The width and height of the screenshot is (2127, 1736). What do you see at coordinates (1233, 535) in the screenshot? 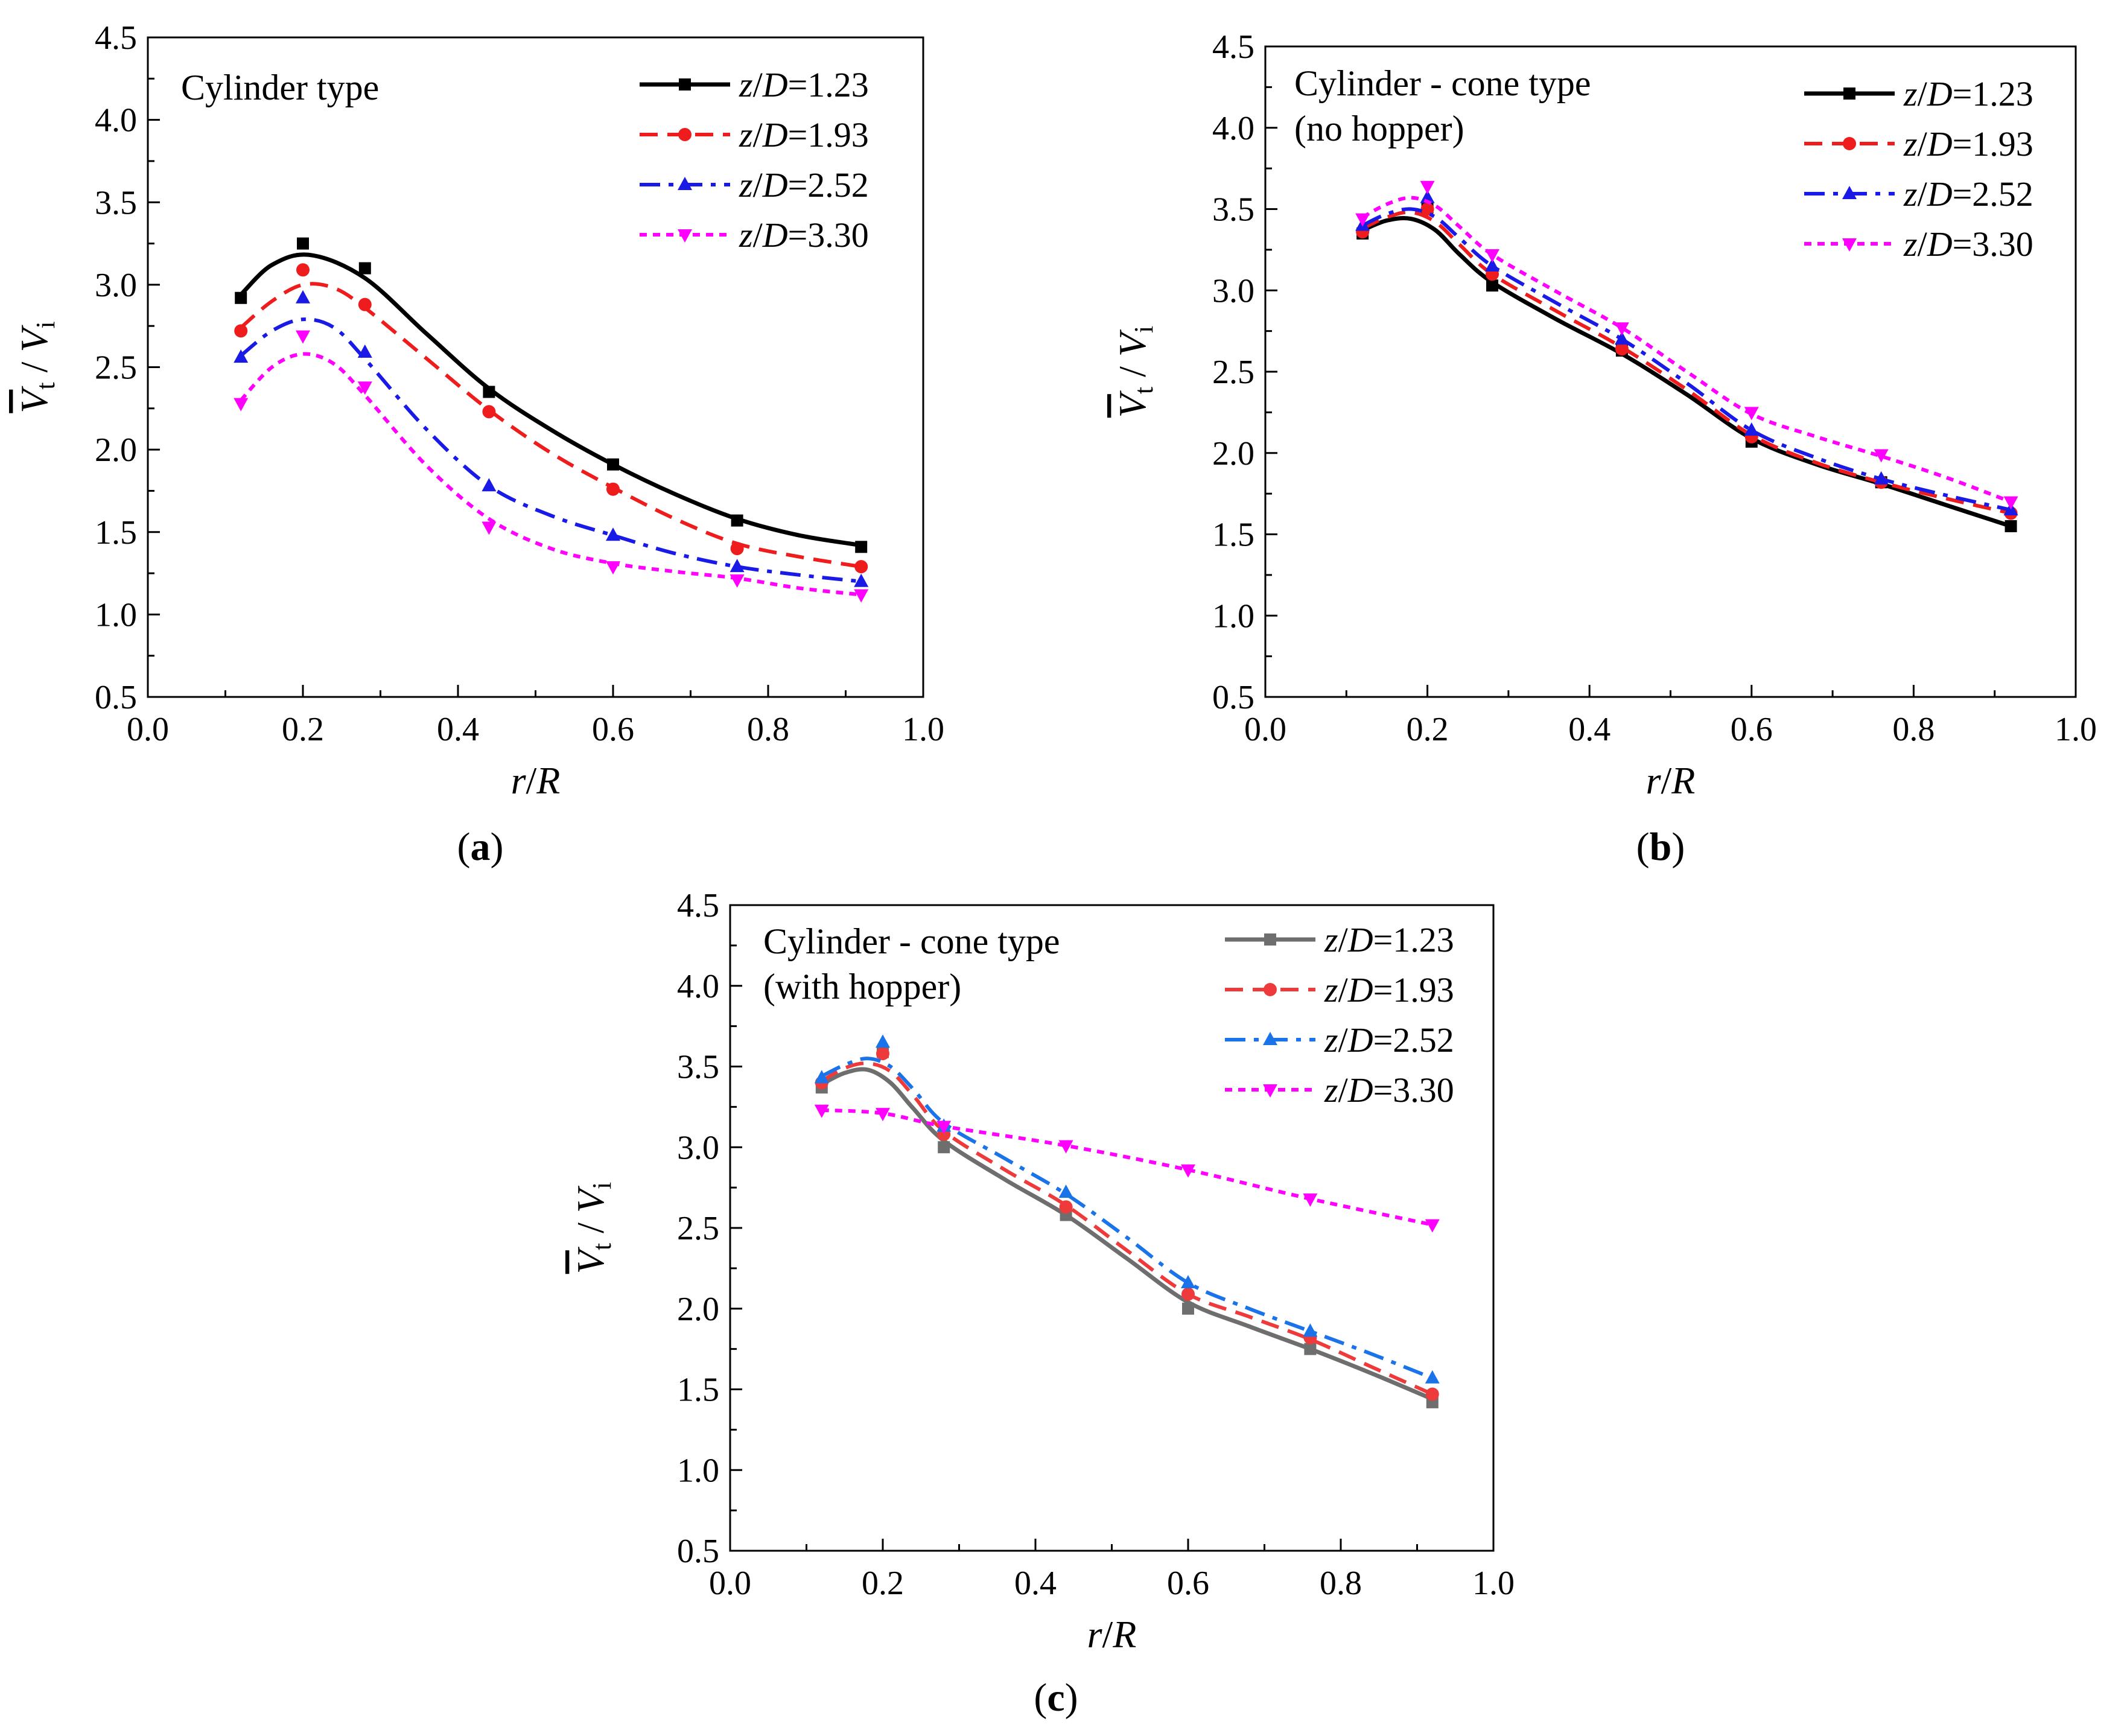
I see `y-tick-label: 1.5` at bounding box center [1233, 535].